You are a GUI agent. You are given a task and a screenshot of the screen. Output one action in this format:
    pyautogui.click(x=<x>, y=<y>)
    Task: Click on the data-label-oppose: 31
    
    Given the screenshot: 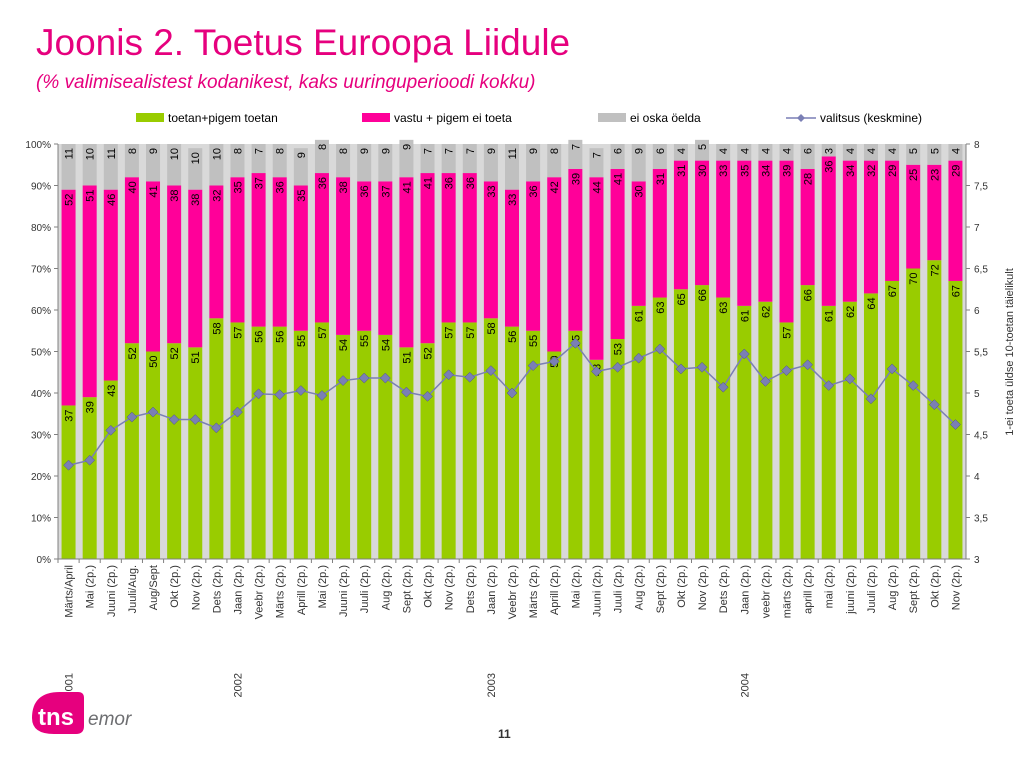 What is the action you would take?
    pyautogui.click(x=682, y=171)
    